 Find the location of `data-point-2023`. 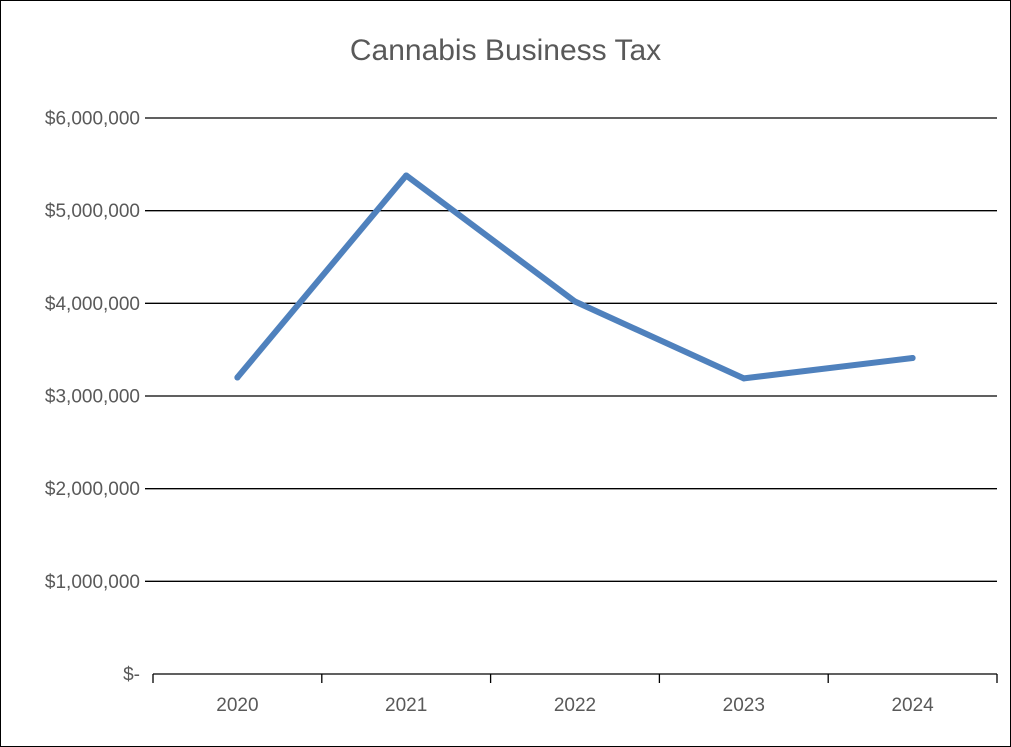

data-point-2023 is located at coordinates (743, 378).